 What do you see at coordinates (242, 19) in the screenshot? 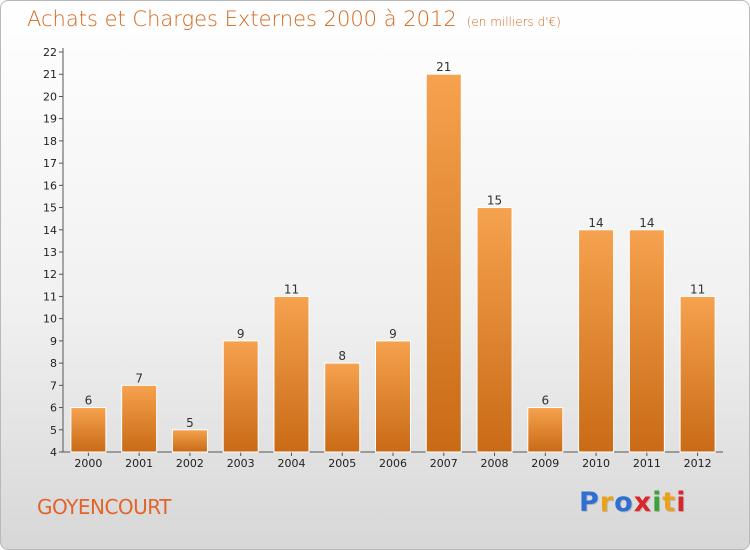
I see `chart-title-text: Achats et Charges Externes 2000 à 2012` at bounding box center [242, 19].